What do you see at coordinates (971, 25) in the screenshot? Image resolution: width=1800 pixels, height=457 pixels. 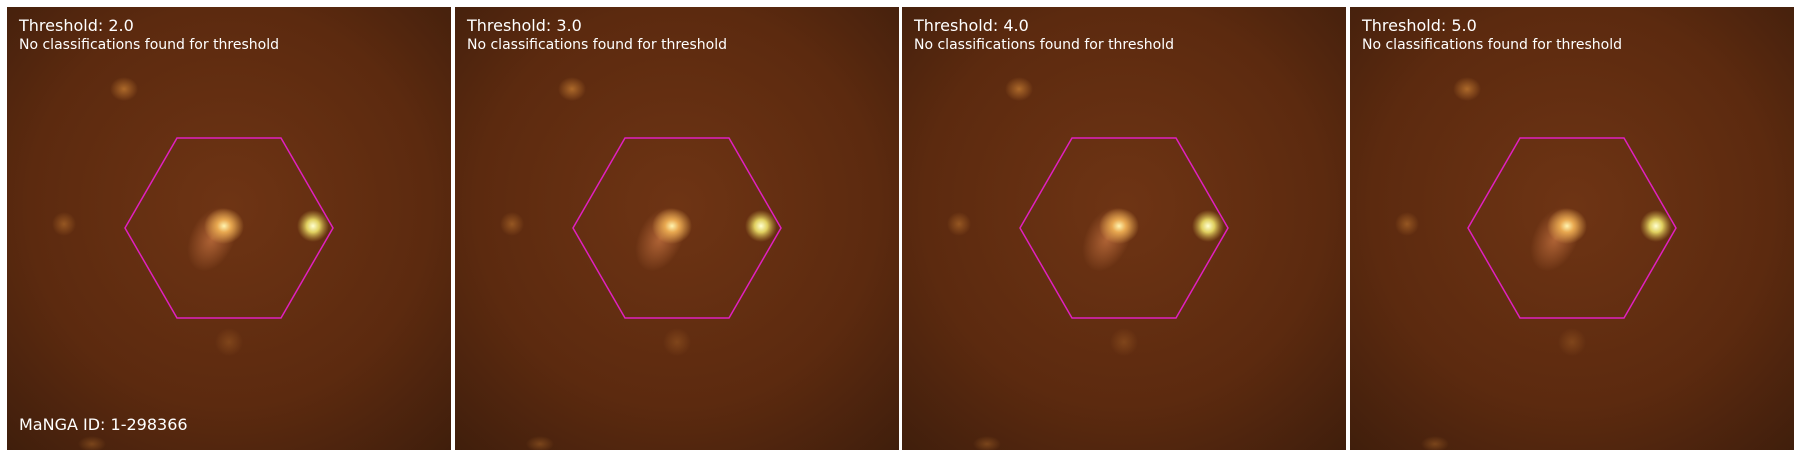 I see `threshold-label: Threshold: 4.0` at bounding box center [971, 25].